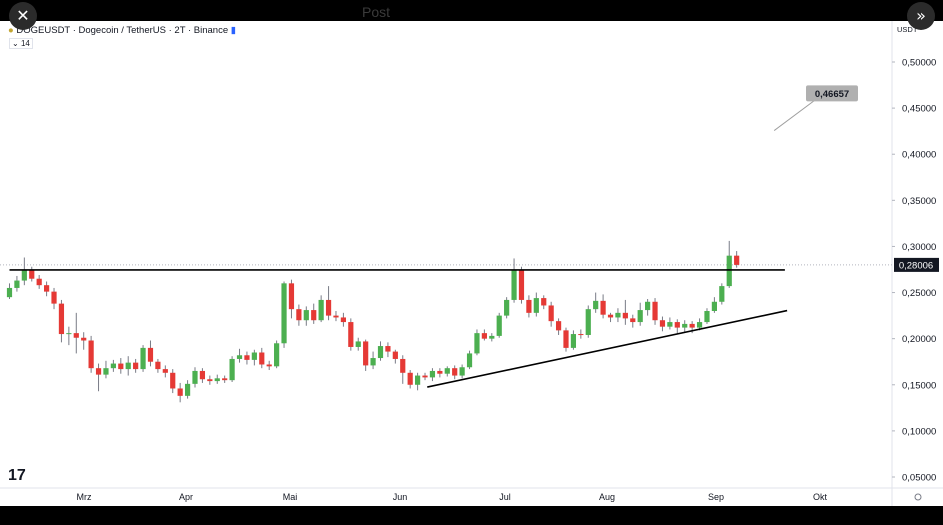 This screenshot has height=525, width=943. I want to click on price-tick-label: 0,05000, so click(919, 478).